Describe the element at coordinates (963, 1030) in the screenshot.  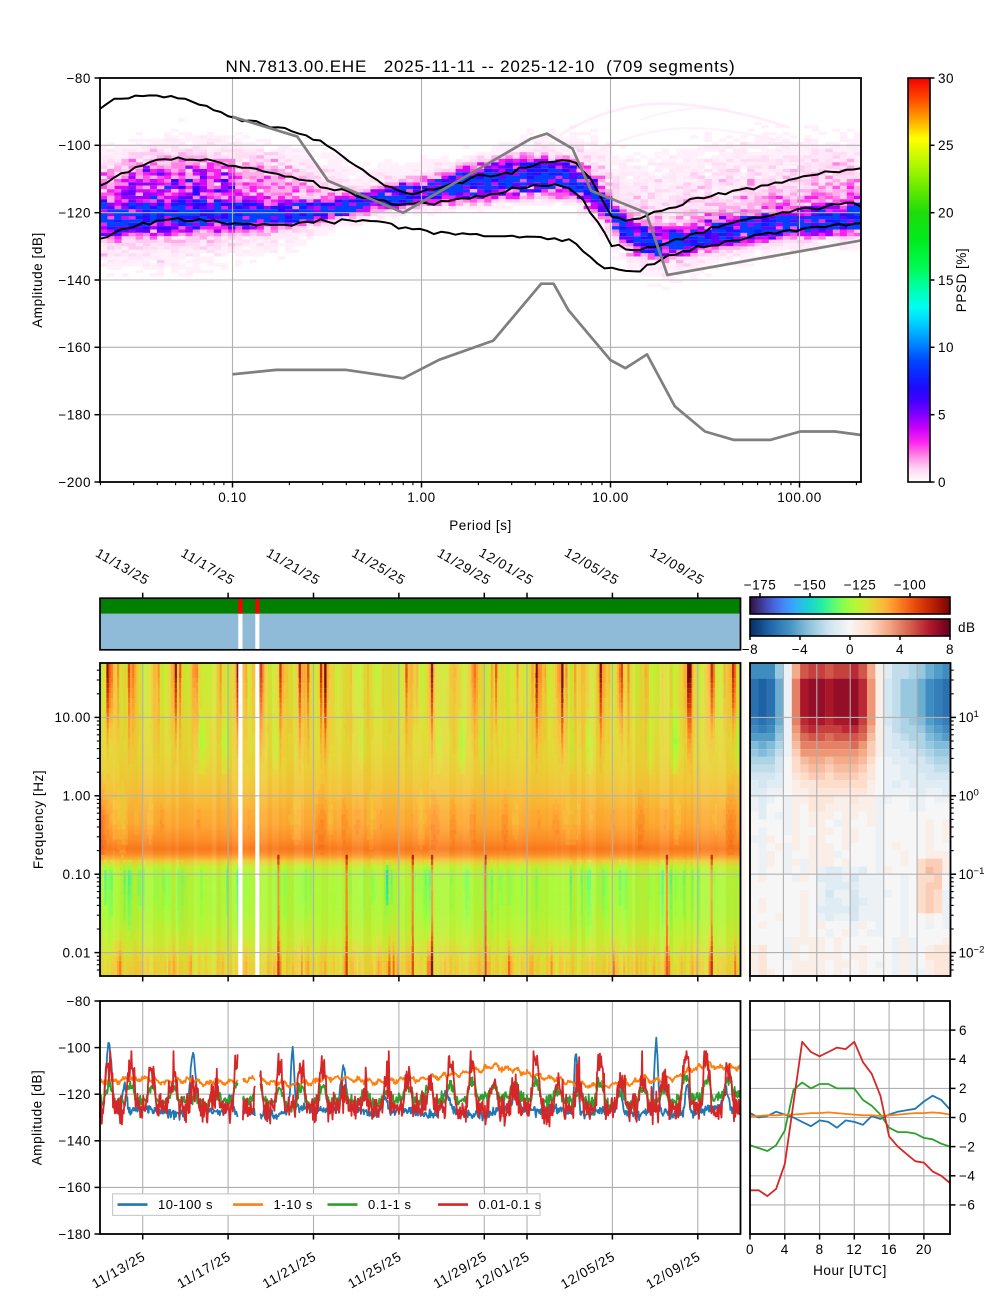
I see `svg-text: 6` at that location.